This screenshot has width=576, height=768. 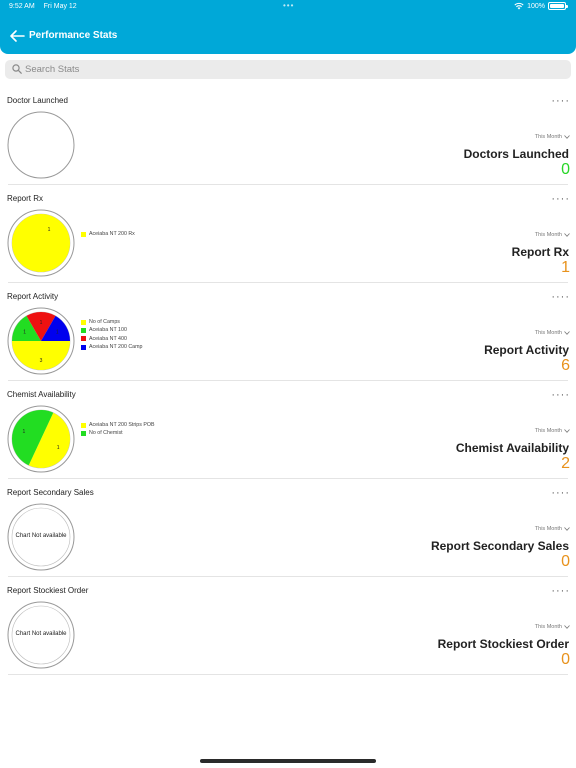 What do you see at coordinates (288, 761) in the screenshot?
I see `home-indicator` at bounding box center [288, 761].